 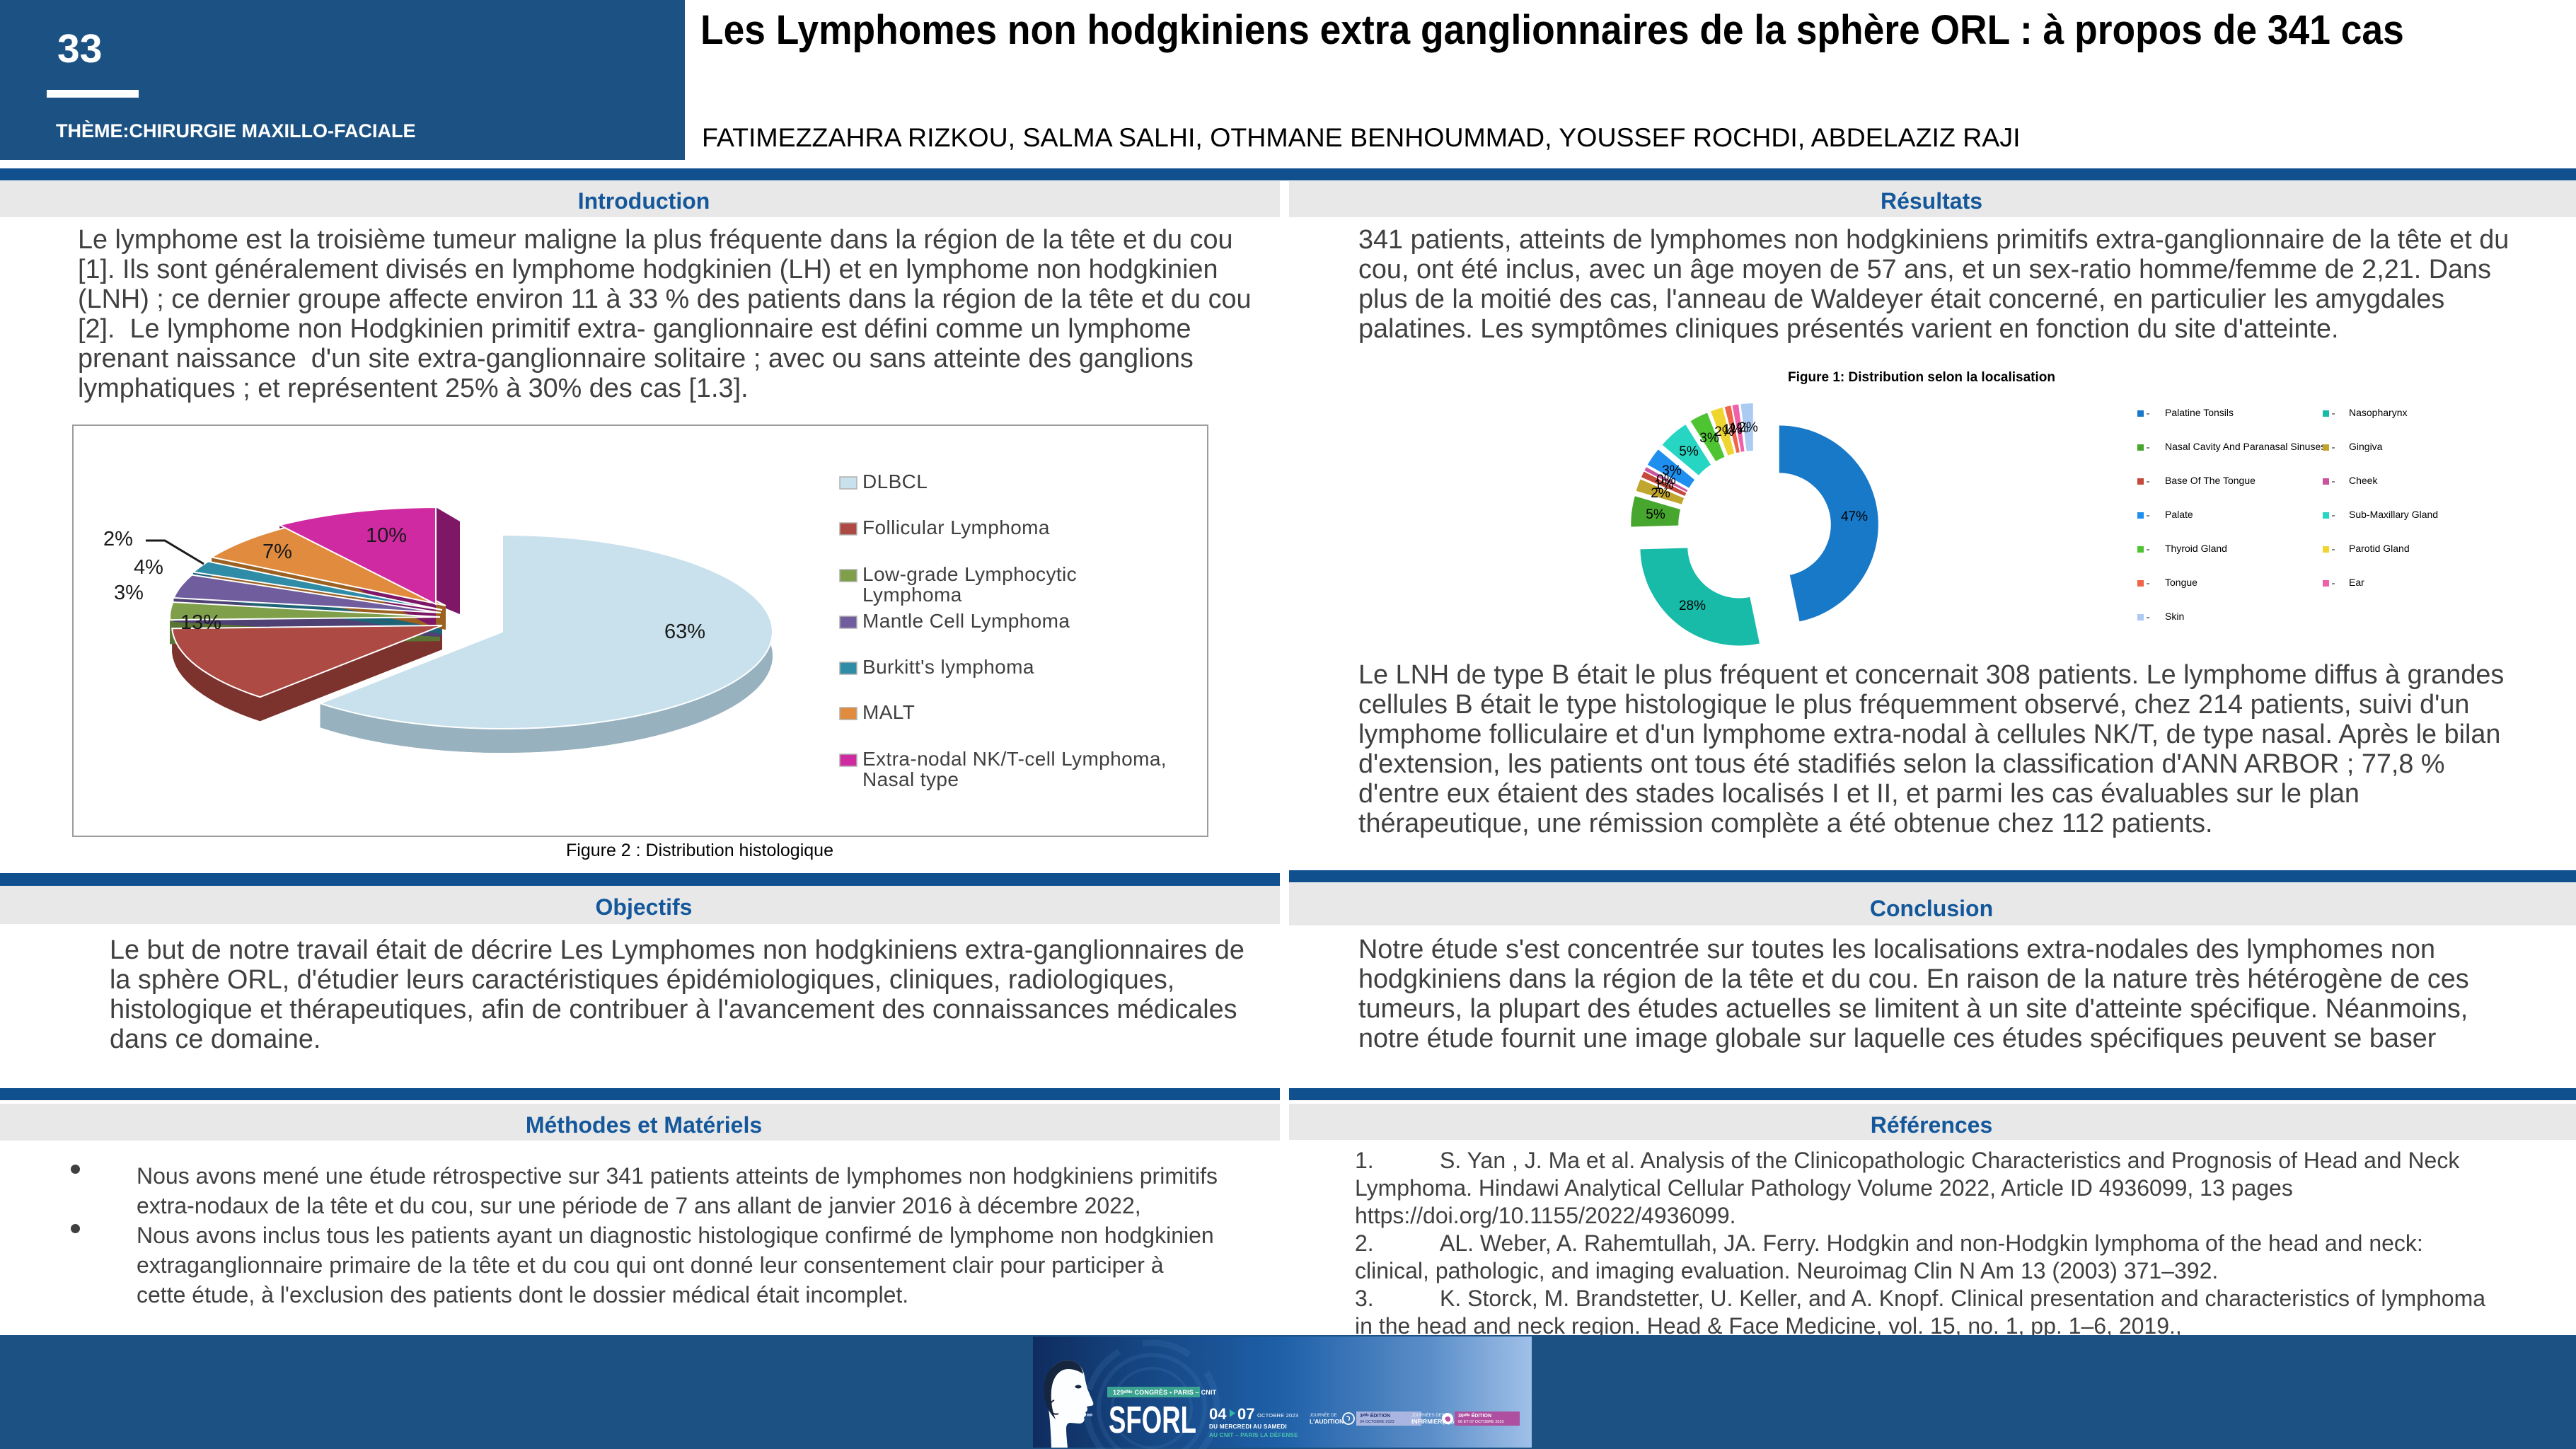 What do you see at coordinates (1692, 606) in the screenshot?
I see `svg-text: 28%` at bounding box center [1692, 606].